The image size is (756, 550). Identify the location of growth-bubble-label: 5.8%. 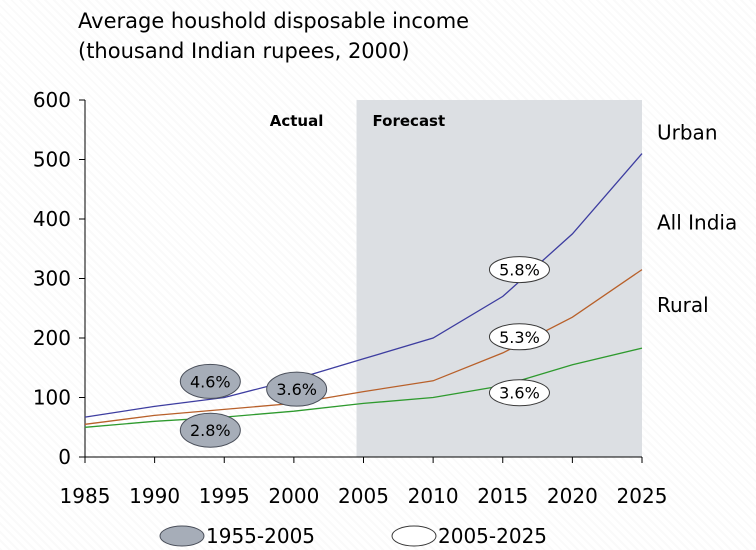
(519, 270).